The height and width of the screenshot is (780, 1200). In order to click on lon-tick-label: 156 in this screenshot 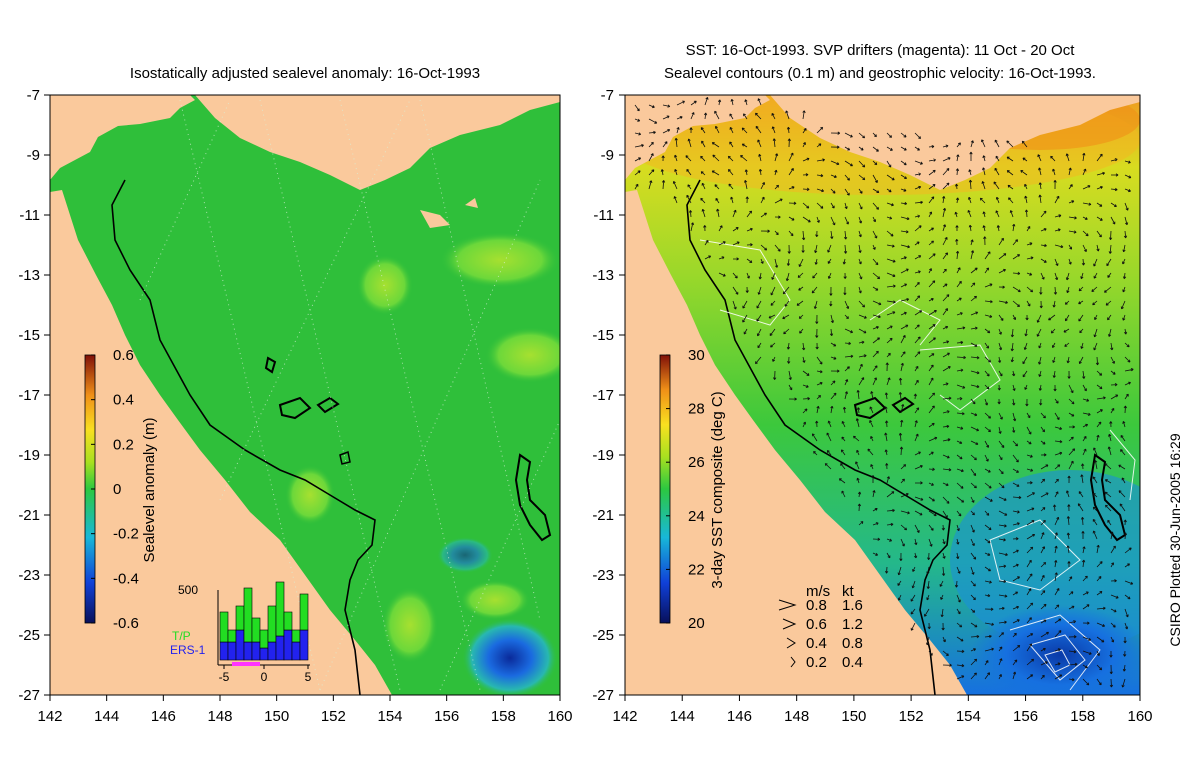, I will do `click(1025, 716)`.